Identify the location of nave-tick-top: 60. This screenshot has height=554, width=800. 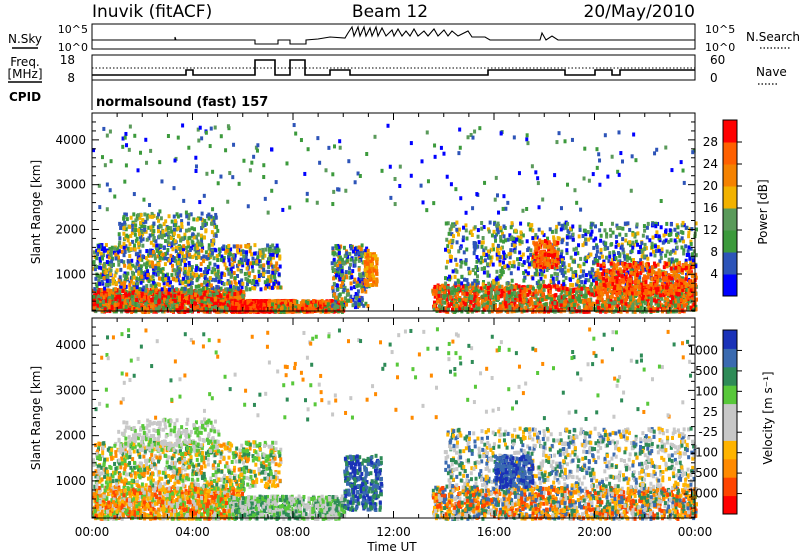
(717, 60).